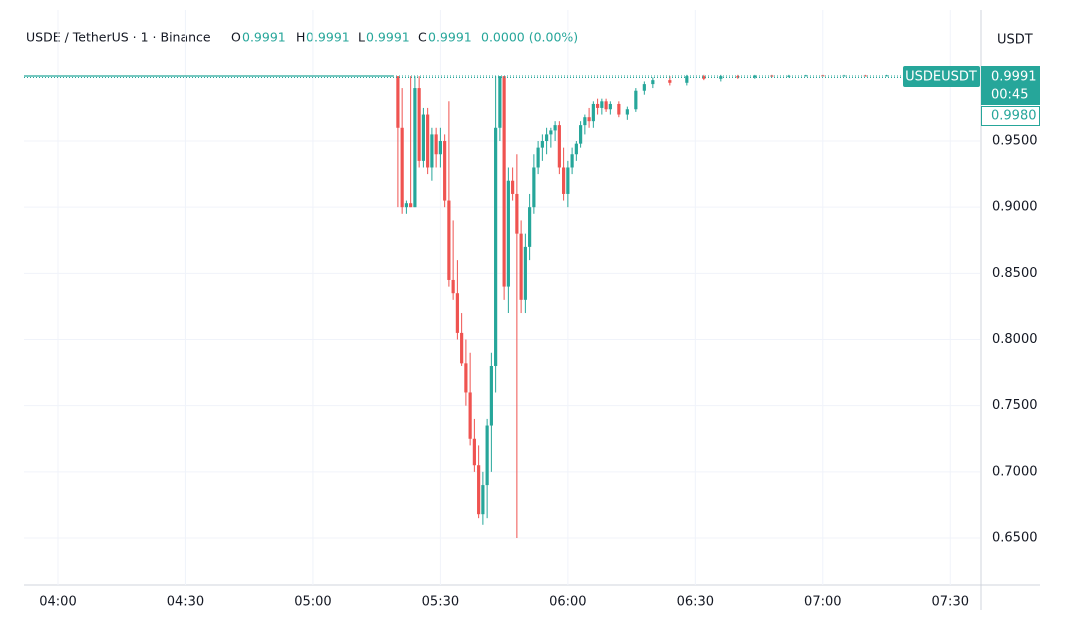  What do you see at coordinates (1010, 85) in the screenshot?
I see `last-price-tag` at bounding box center [1010, 85].